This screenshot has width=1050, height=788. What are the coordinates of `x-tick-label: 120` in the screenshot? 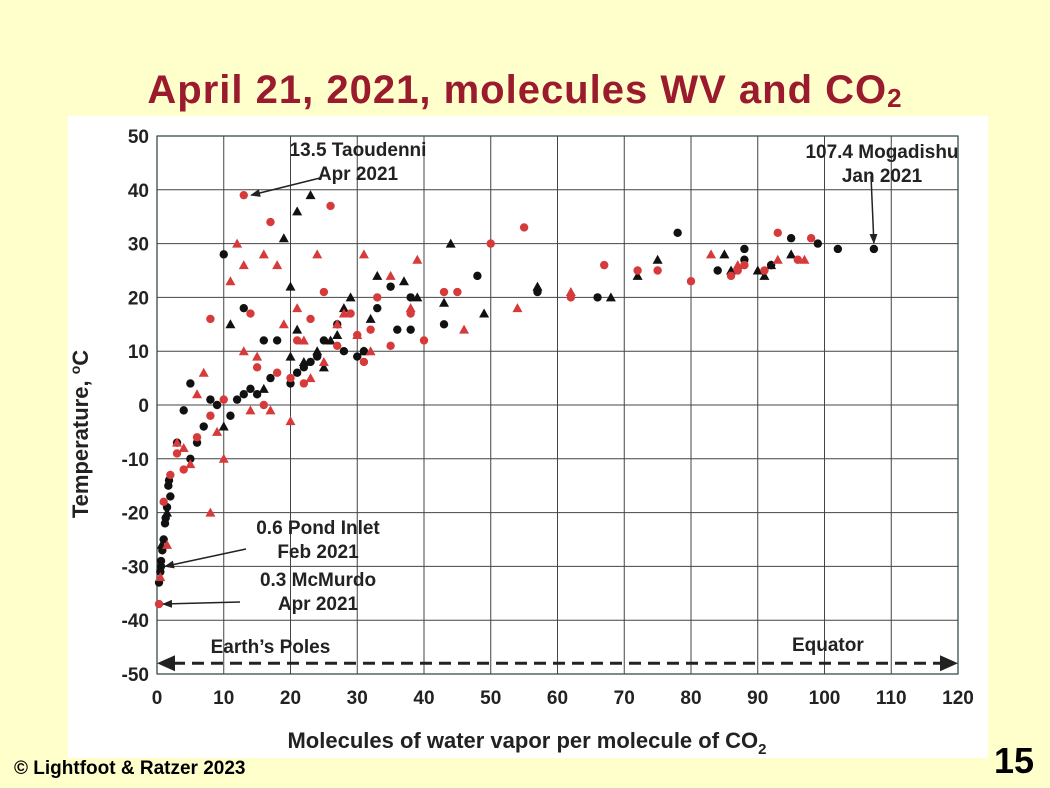 It's located at (958, 698).